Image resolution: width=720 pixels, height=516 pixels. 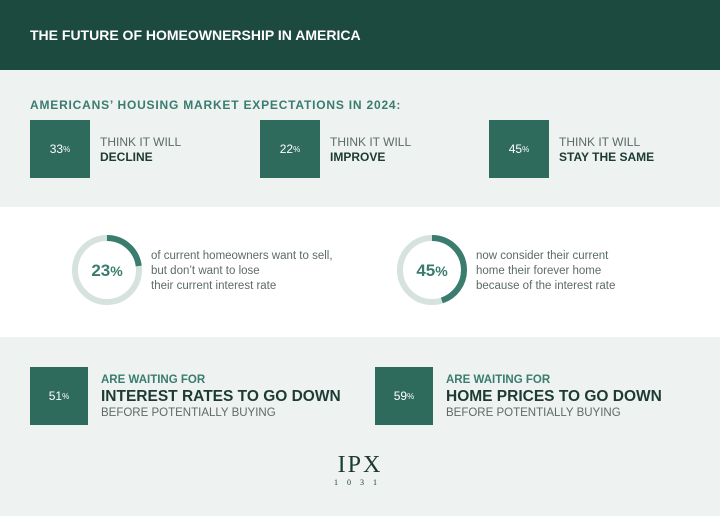 I want to click on stat-box: 22%, so click(x=290, y=149).